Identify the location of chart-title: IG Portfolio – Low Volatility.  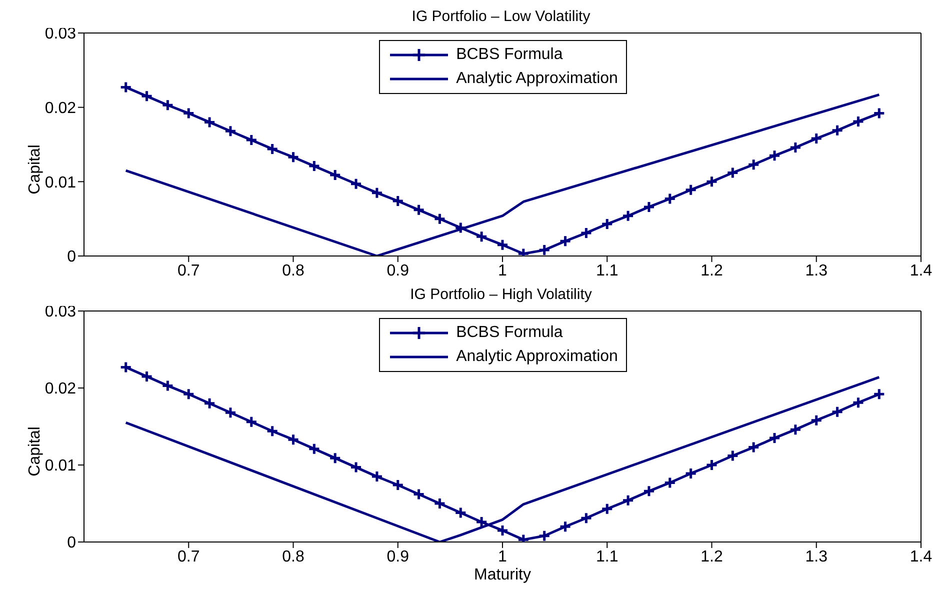
(501, 16).